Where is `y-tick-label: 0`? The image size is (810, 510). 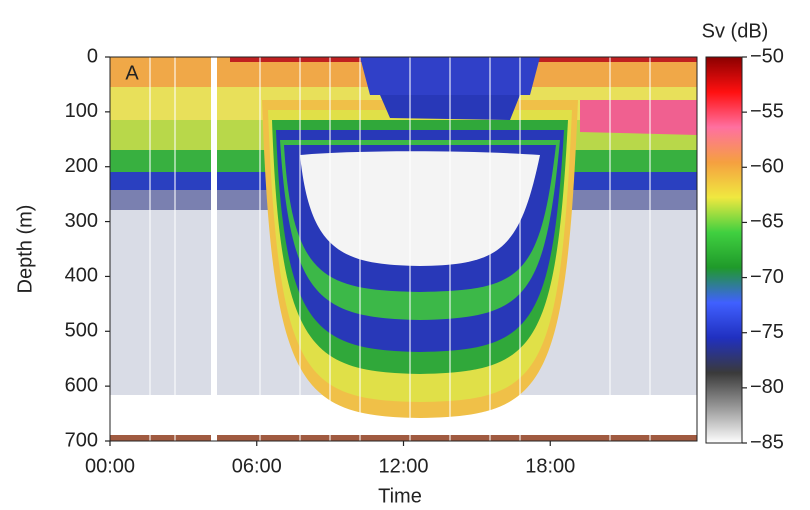 y-tick-label: 0 is located at coordinates (92, 56).